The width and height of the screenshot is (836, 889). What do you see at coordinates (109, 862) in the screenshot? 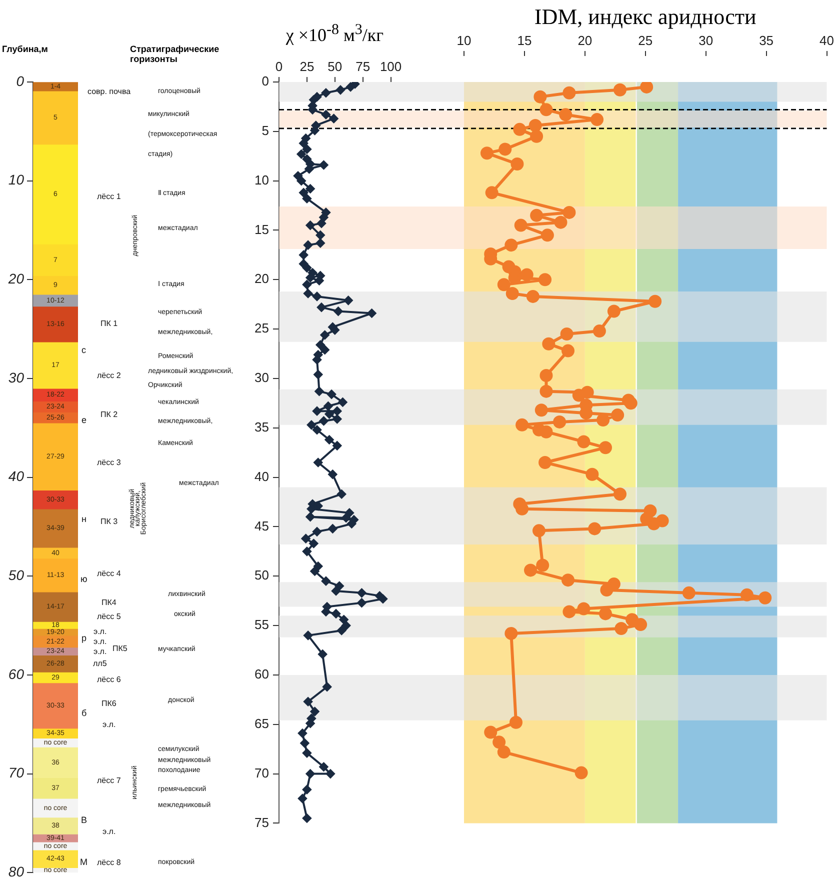
I see `text: лёсс 8` at bounding box center [109, 862].